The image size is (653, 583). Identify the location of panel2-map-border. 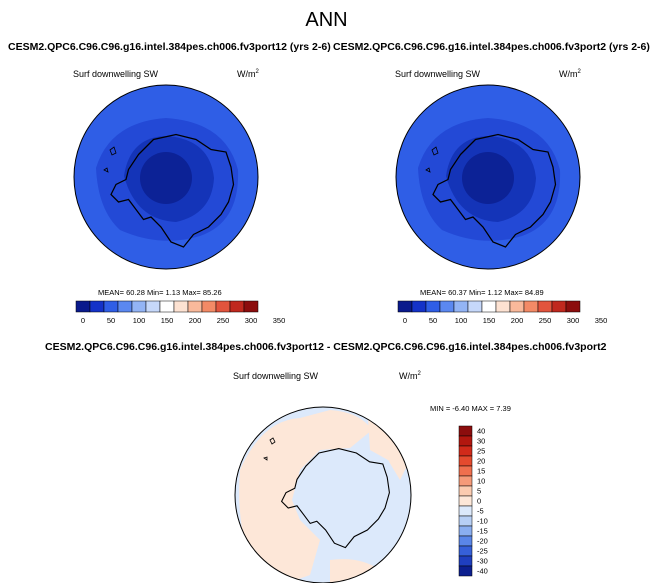
(488, 177).